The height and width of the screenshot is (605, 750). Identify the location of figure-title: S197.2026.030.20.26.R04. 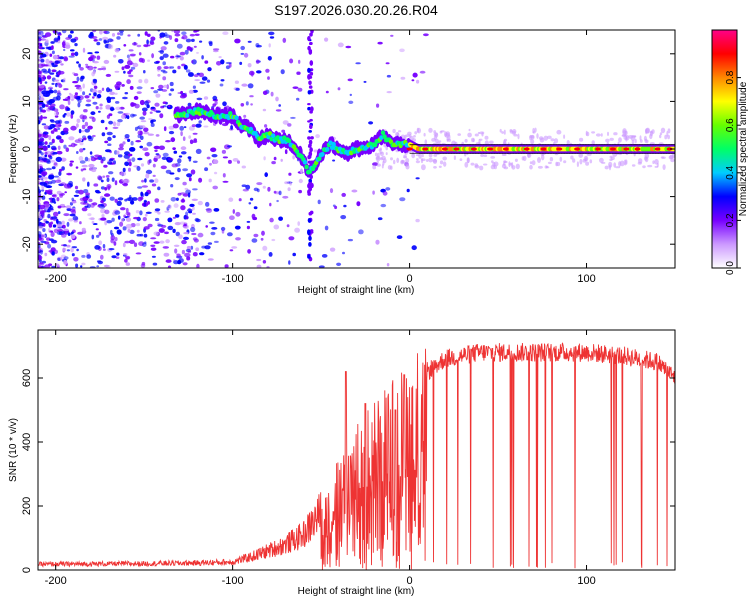
(356, 10).